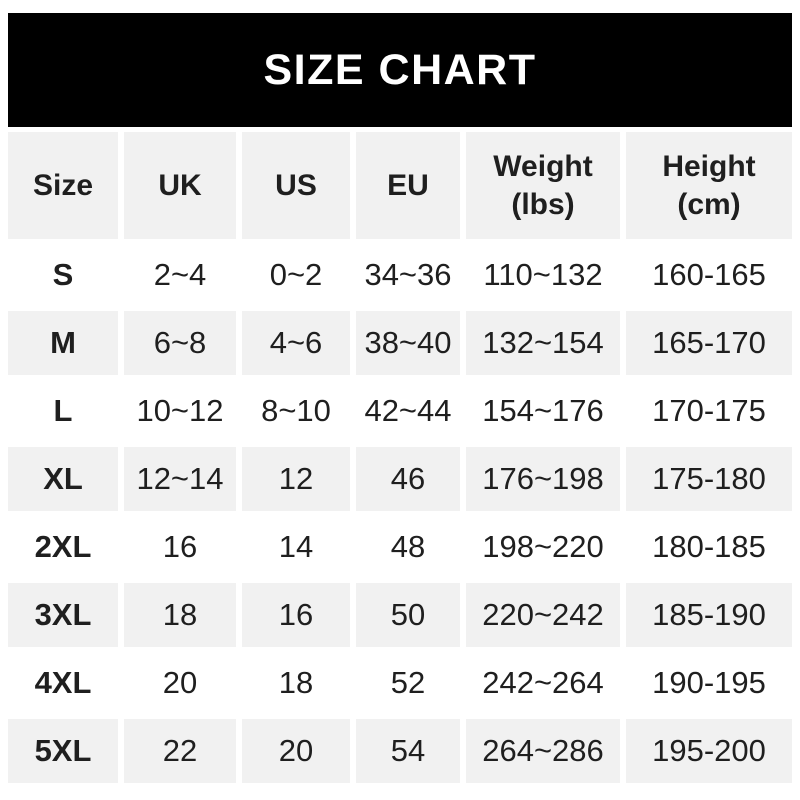 The image size is (800, 800). What do you see at coordinates (709, 547) in the screenshot?
I see `table-cell: 180-185` at bounding box center [709, 547].